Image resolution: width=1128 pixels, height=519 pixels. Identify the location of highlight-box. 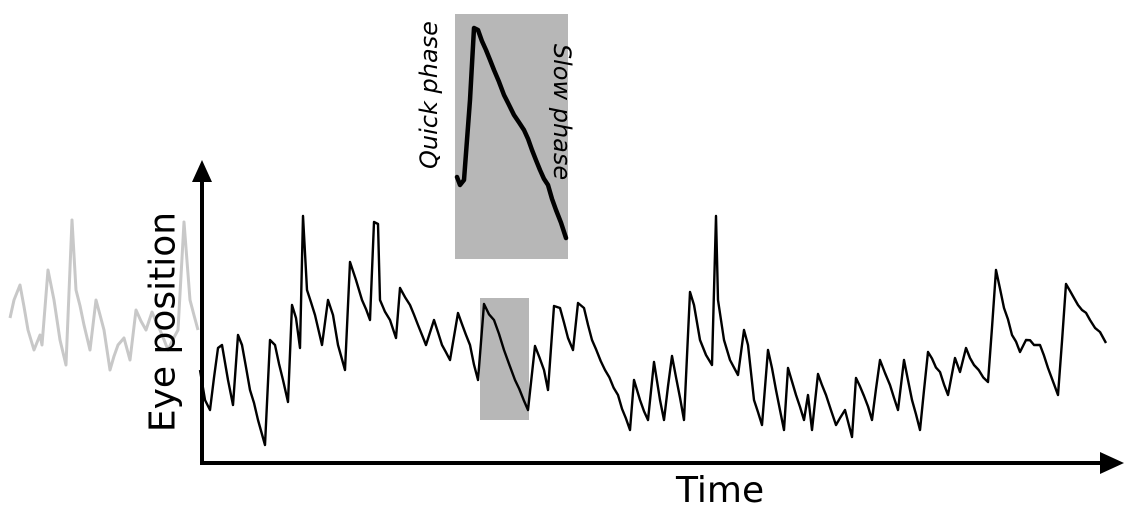
(504, 359).